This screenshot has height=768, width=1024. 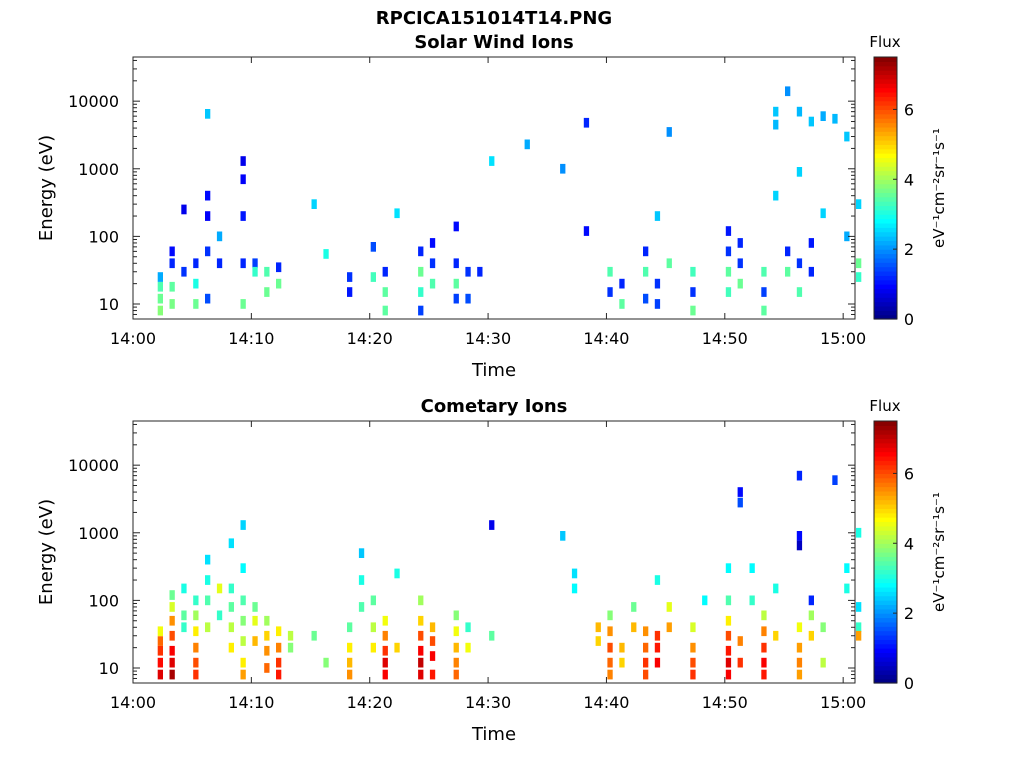 What do you see at coordinates (909, 543) in the screenshot?
I see `colorbar-tick-label: 4` at bounding box center [909, 543].